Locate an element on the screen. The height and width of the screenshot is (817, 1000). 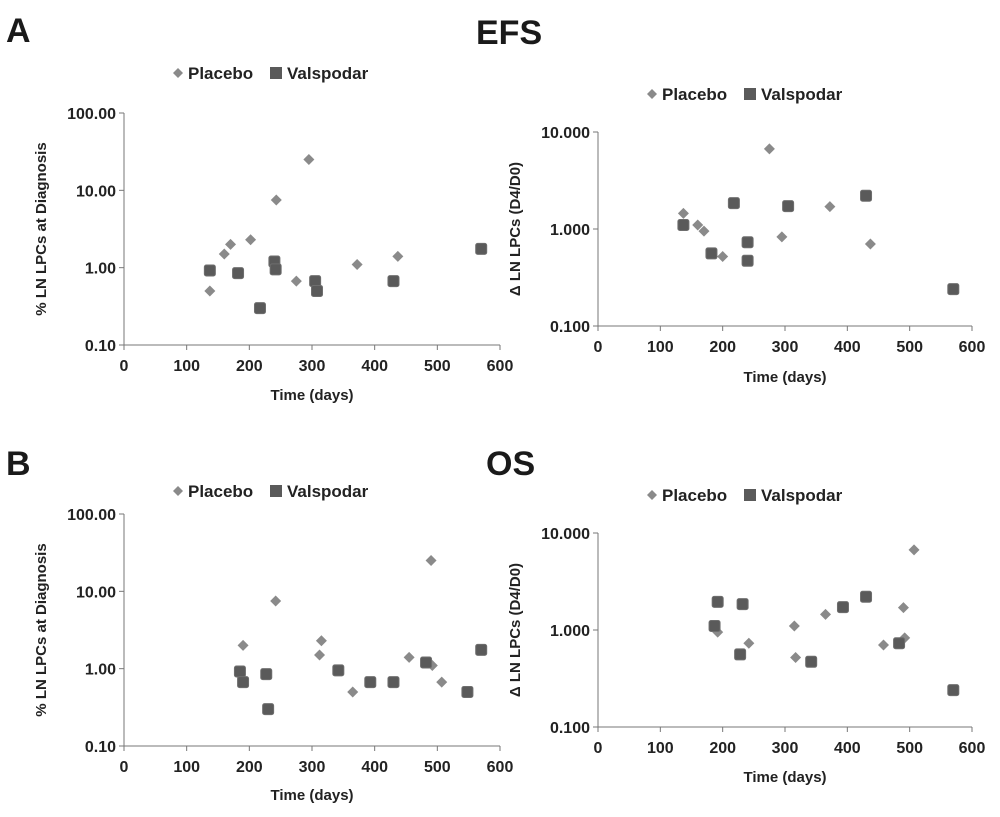
y-tick-label: 1.00 is located at coordinates (100, 670).